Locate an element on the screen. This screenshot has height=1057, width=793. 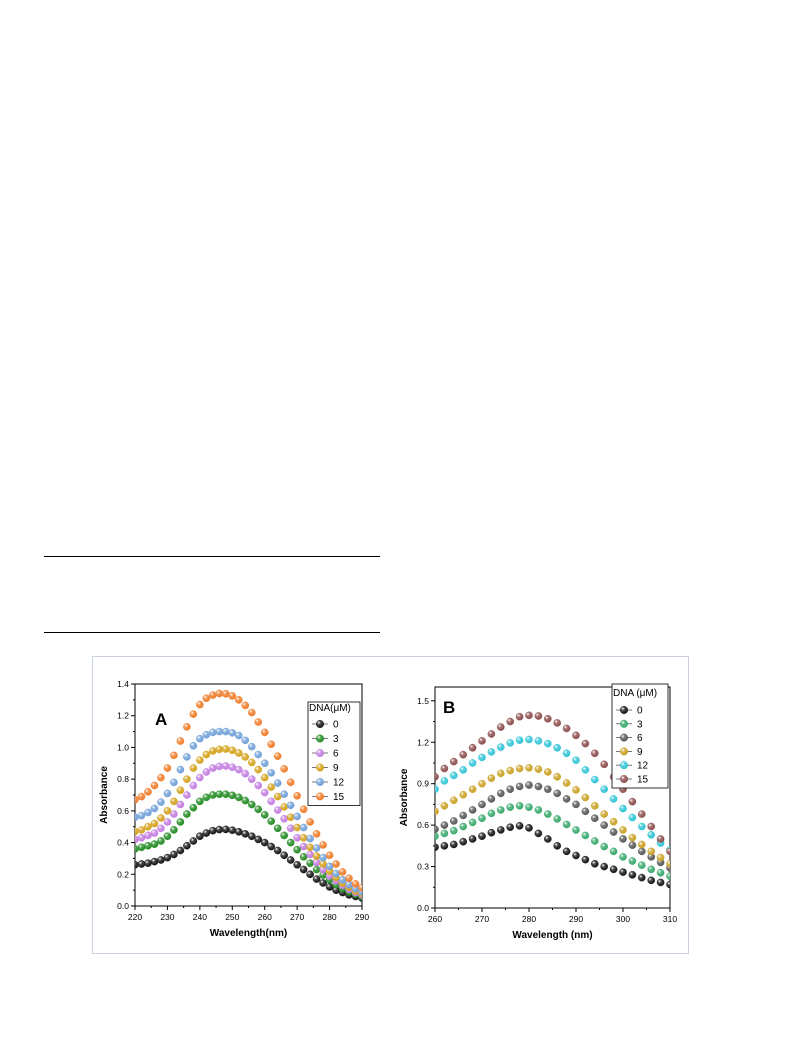
x-tick-label: 310 is located at coordinates (670, 919).